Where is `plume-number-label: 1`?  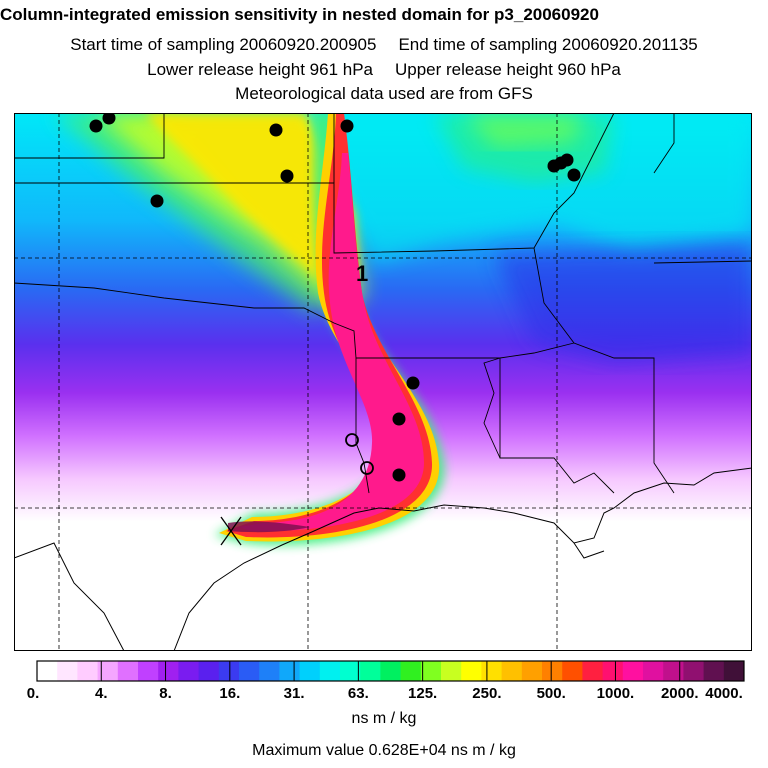
plume-number-label: 1 is located at coordinates (362, 273).